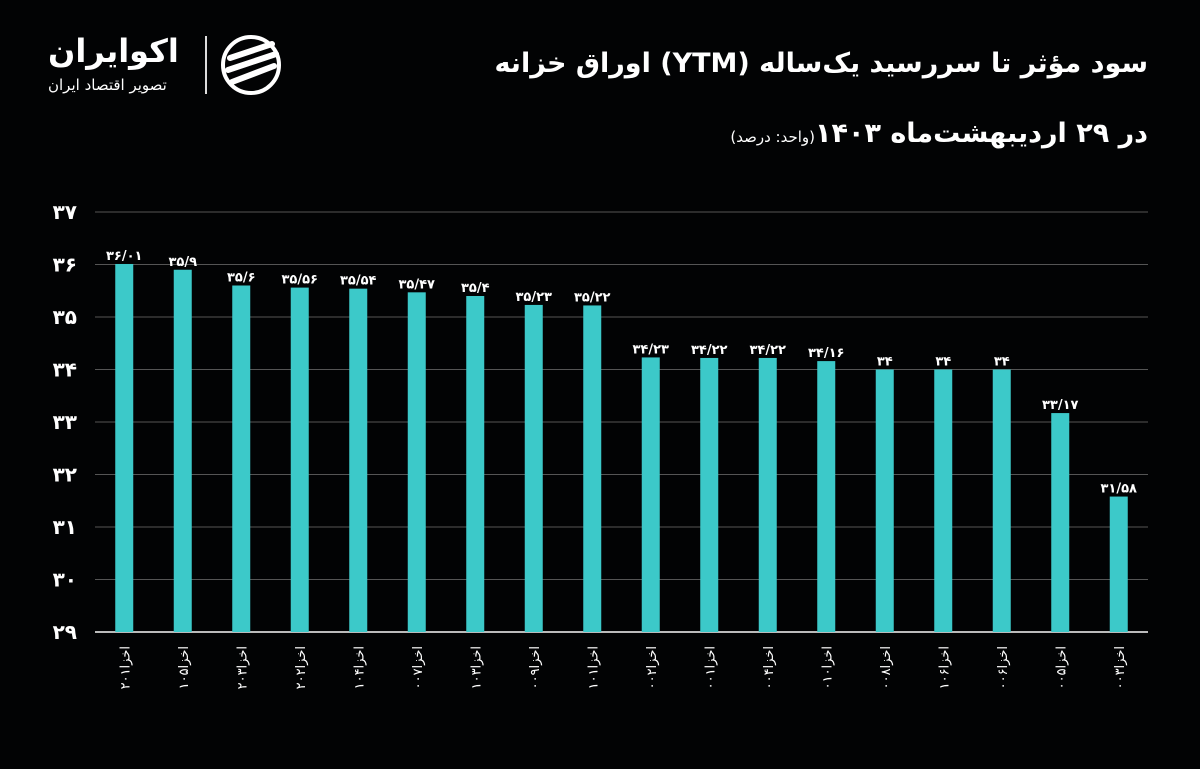 The image size is (1200, 769). What do you see at coordinates (182, 262) in the screenshot?
I see `data-label: ۳۵/۹` at bounding box center [182, 262].